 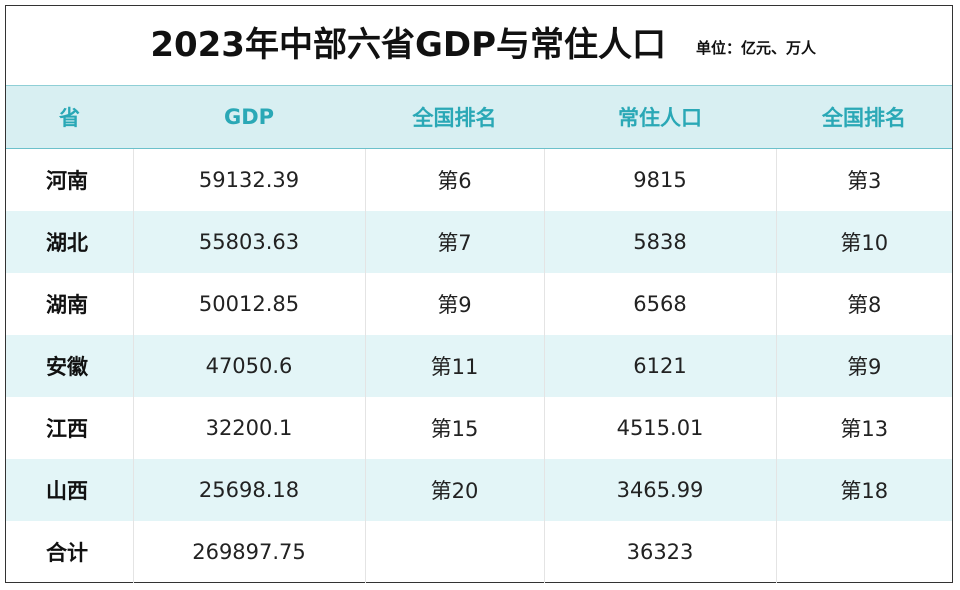 I want to click on table-cell: 第20, so click(x=454, y=490).